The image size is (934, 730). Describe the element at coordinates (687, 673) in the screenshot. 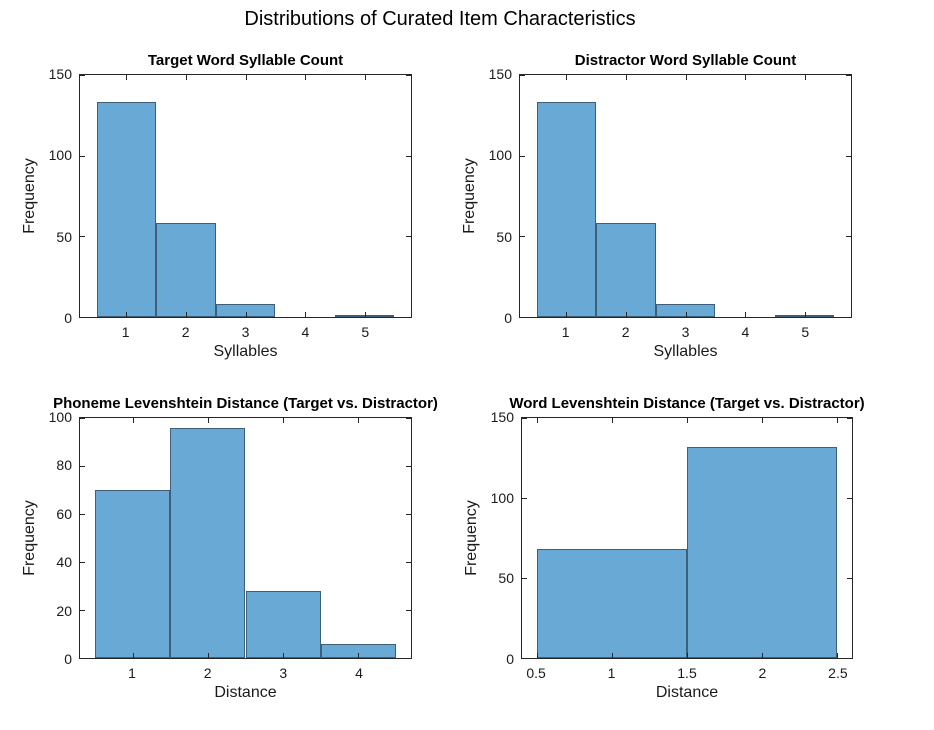

I see `x-tick-label: 1.5` at that location.